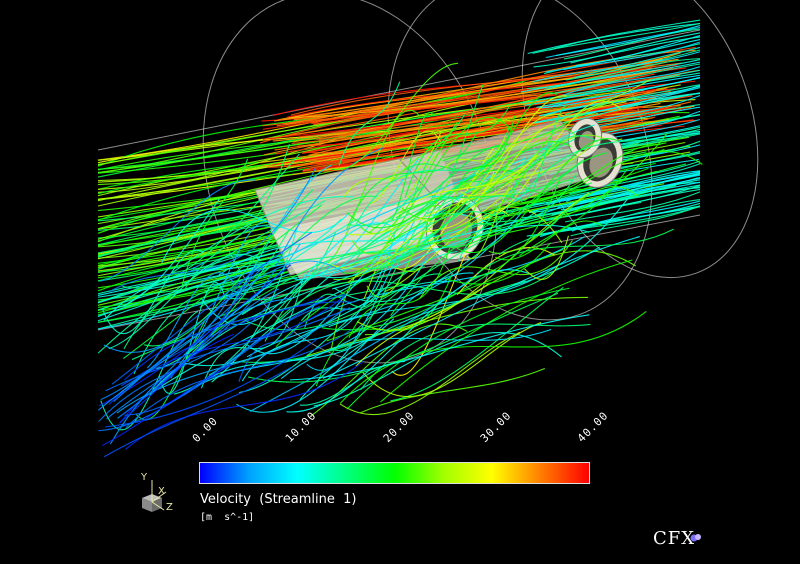  Describe the element at coordinates (156, 495) in the screenshot. I see `axis-triad-icon: Y X Z` at that location.